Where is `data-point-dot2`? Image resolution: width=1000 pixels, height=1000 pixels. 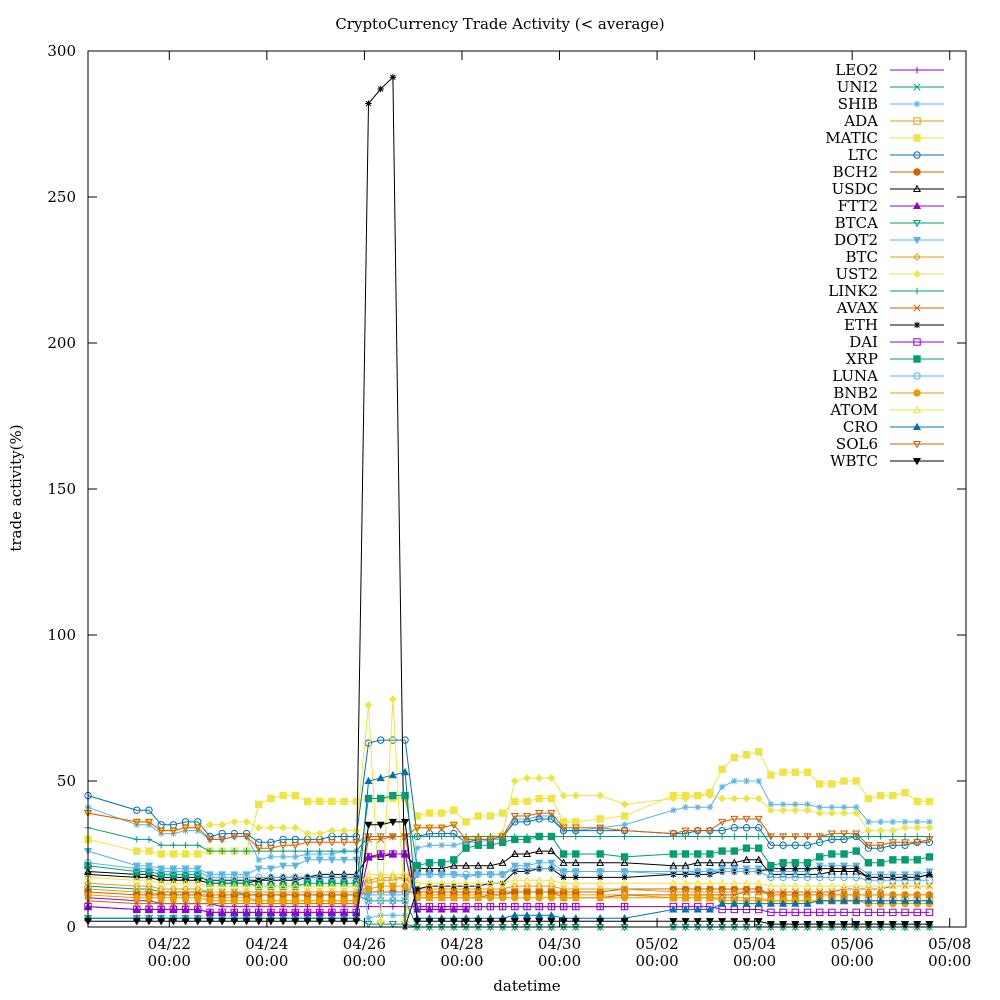
data-point-dot2 is located at coordinates (539, 863).